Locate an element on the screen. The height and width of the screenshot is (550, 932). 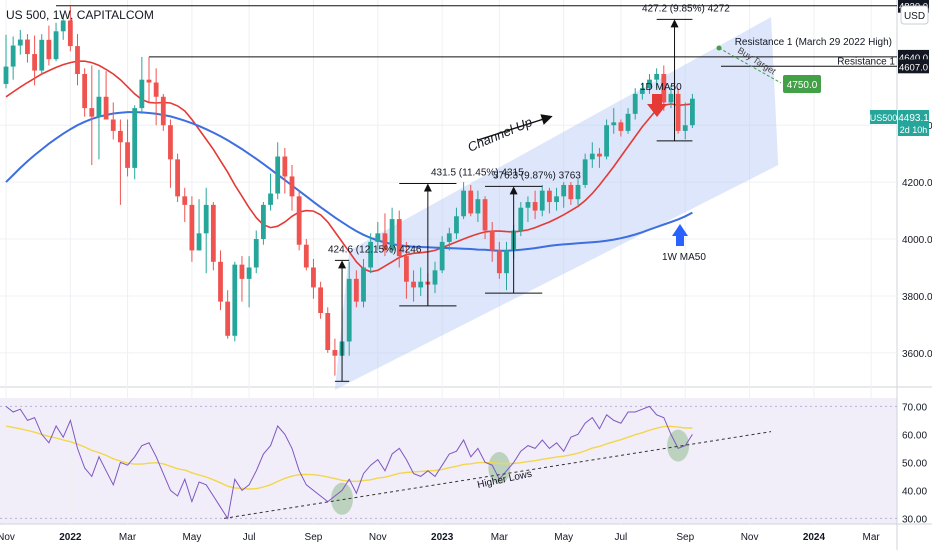
price-tick-label: 3600.0 is located at coordinates (917, 354).